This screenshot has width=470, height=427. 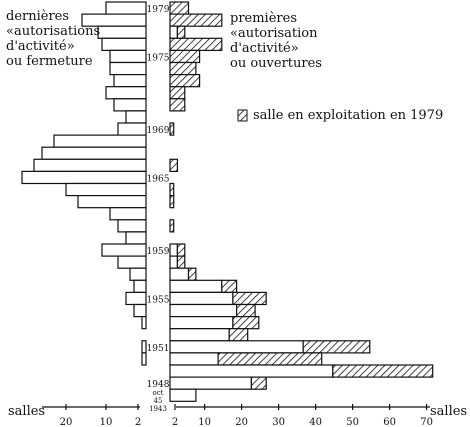 I want to click on right-tick-label: 40, so click(x=315, y=422).